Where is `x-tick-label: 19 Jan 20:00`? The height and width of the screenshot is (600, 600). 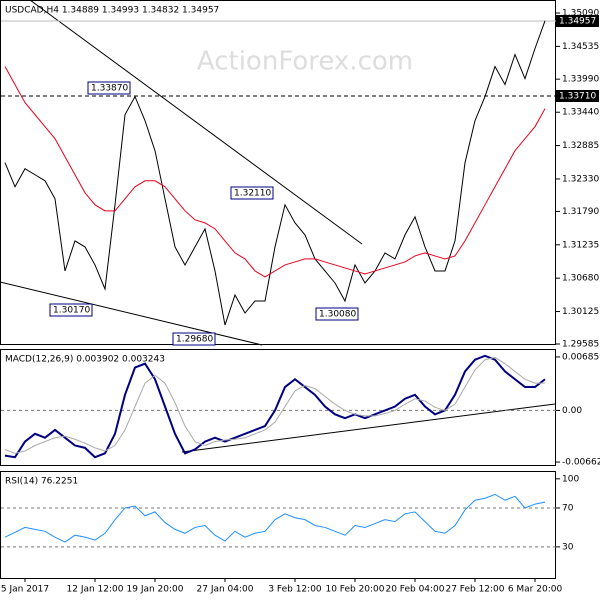 x-tick-label: 19 Jan 20:00 is located at coordinates (155, 590).